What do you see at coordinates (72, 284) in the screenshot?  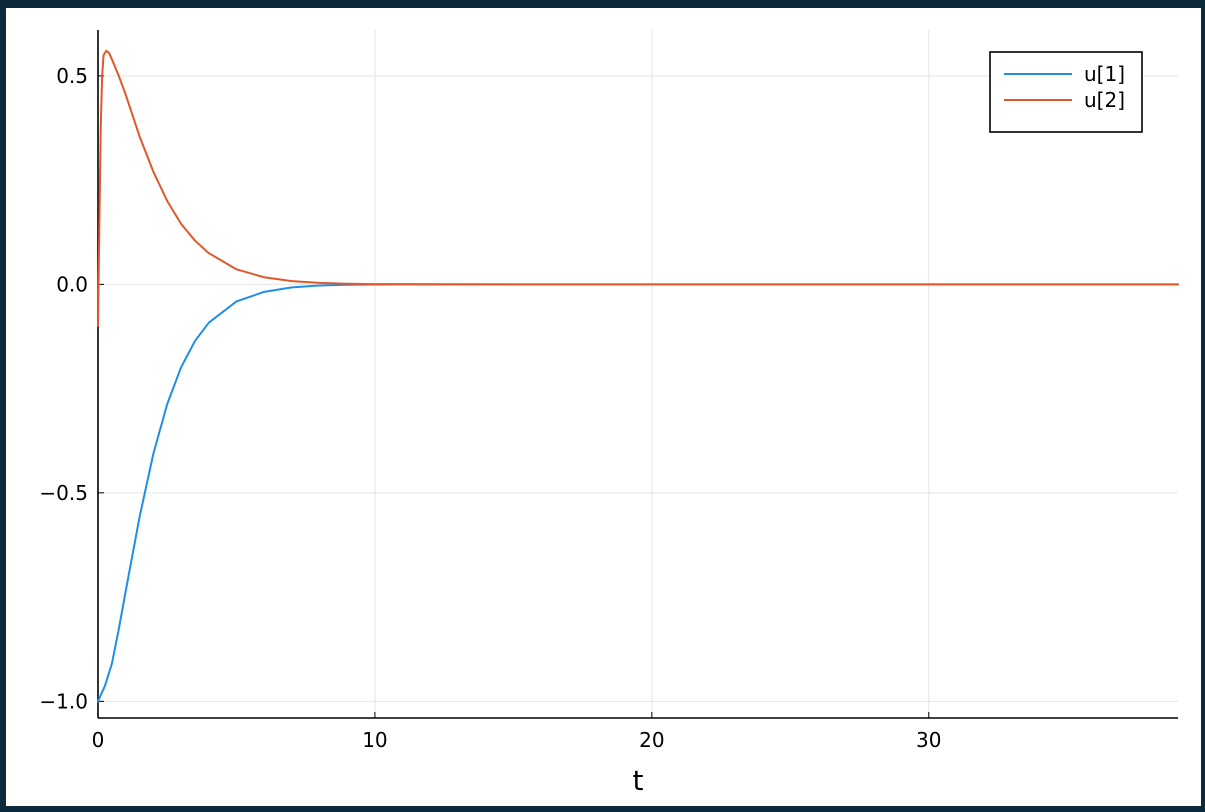 I see `y-tick-label-1: 0.0` at bounding box center [72, 284].